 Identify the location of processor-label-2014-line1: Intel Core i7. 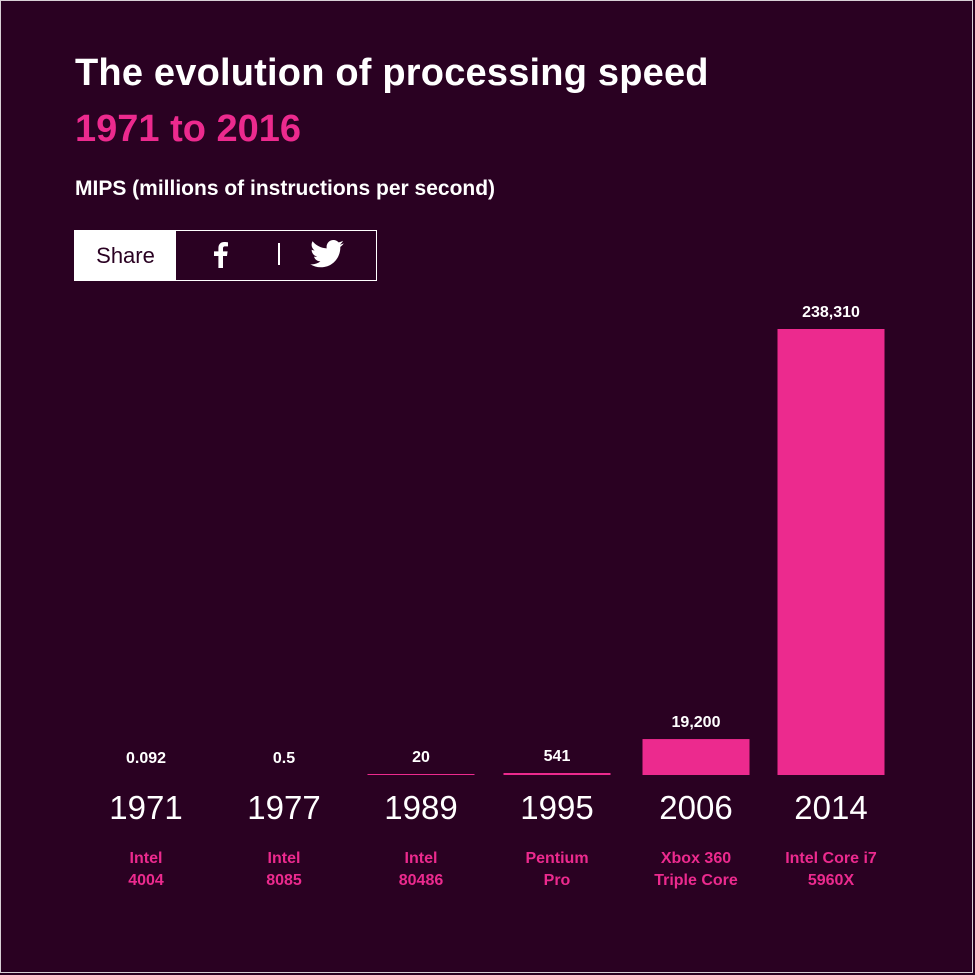
(831, 858).